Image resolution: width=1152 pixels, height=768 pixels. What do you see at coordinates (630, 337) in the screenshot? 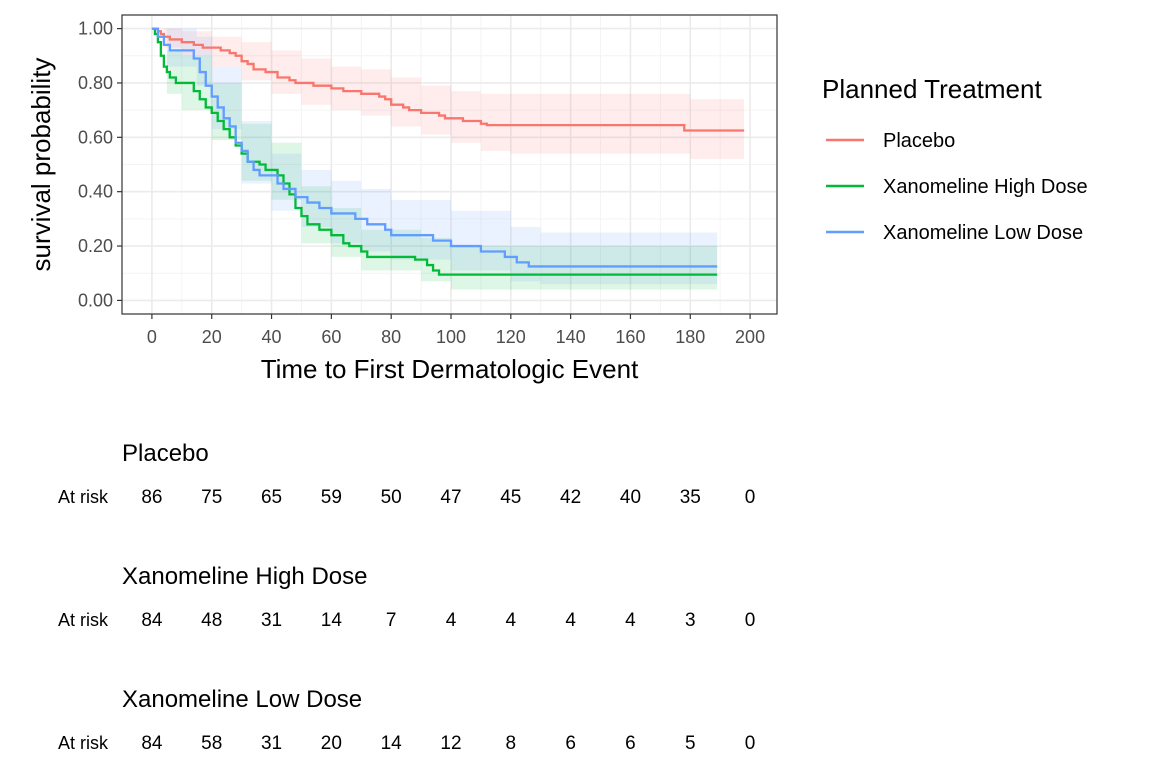
I see `x-tick-label: 160` at bounding box center [630, 337].